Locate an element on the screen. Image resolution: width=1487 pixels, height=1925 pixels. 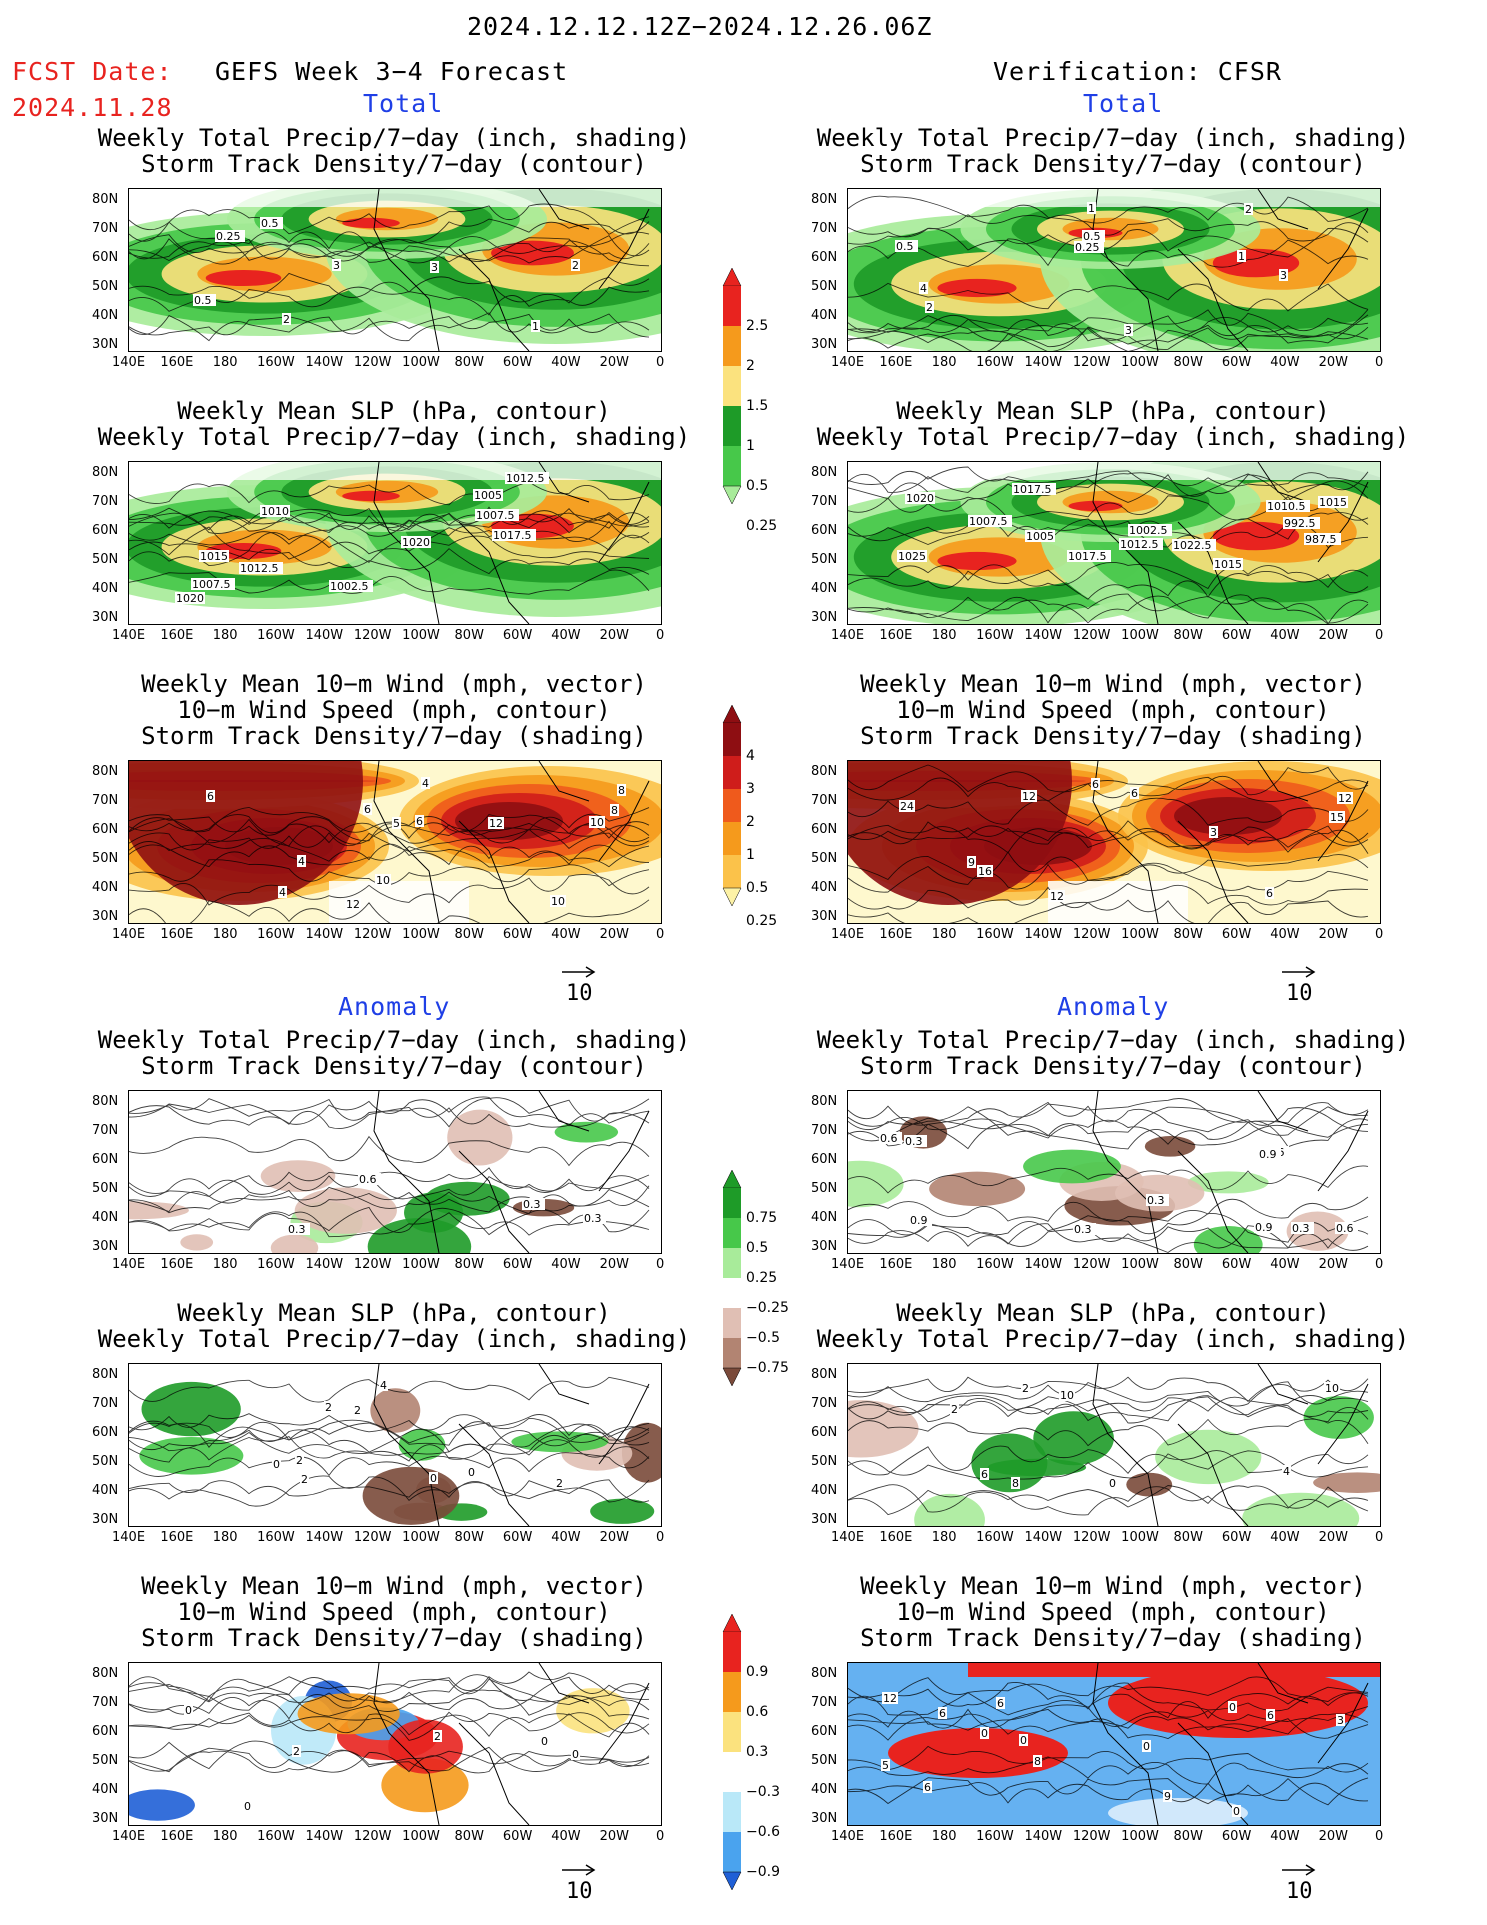
contour-label: 1015 is located at coordinates (1228, 564).